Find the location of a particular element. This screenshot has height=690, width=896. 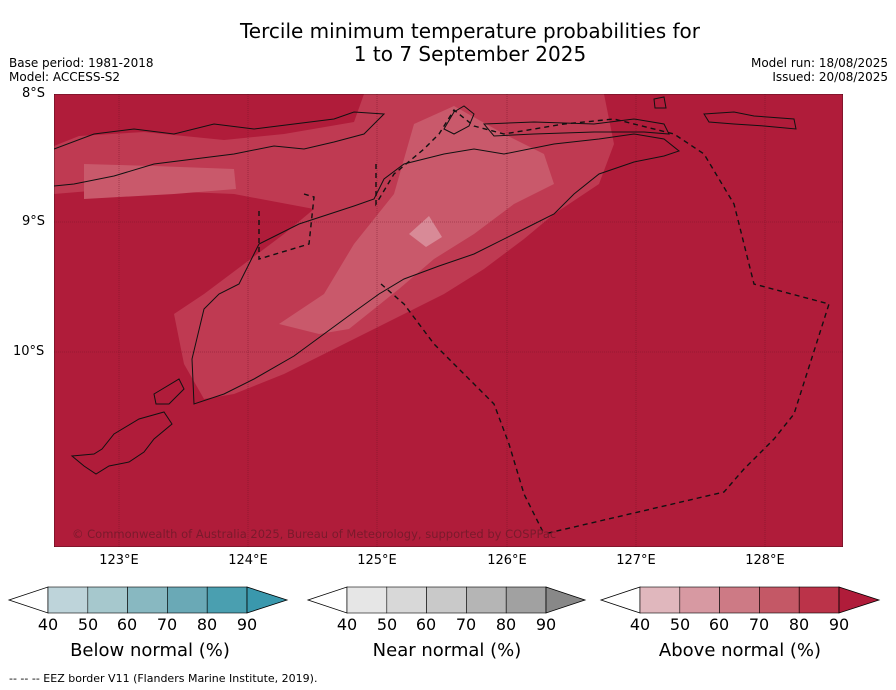

colorbar-above-segments is located at coordinates (739, 600).